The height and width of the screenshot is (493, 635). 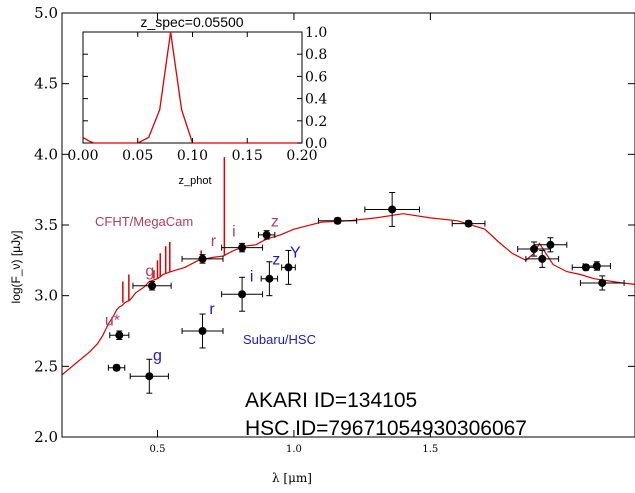 I want to click on hsc-instrument-label: Subaru/HSC, so click(x=279, y=339).